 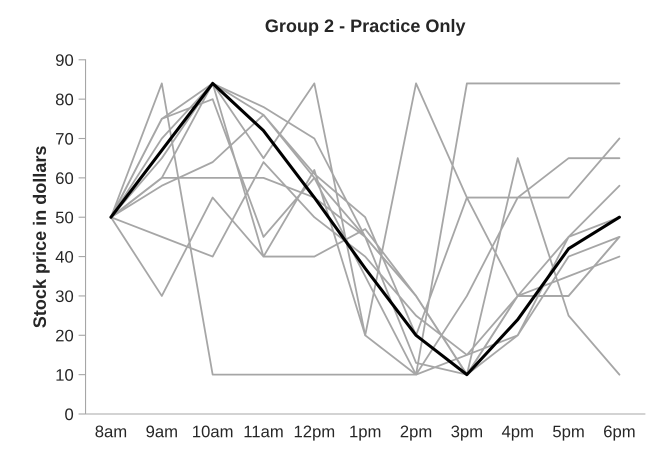 I want to click on x-tick-label: 10am, so click(x=212, y=432).